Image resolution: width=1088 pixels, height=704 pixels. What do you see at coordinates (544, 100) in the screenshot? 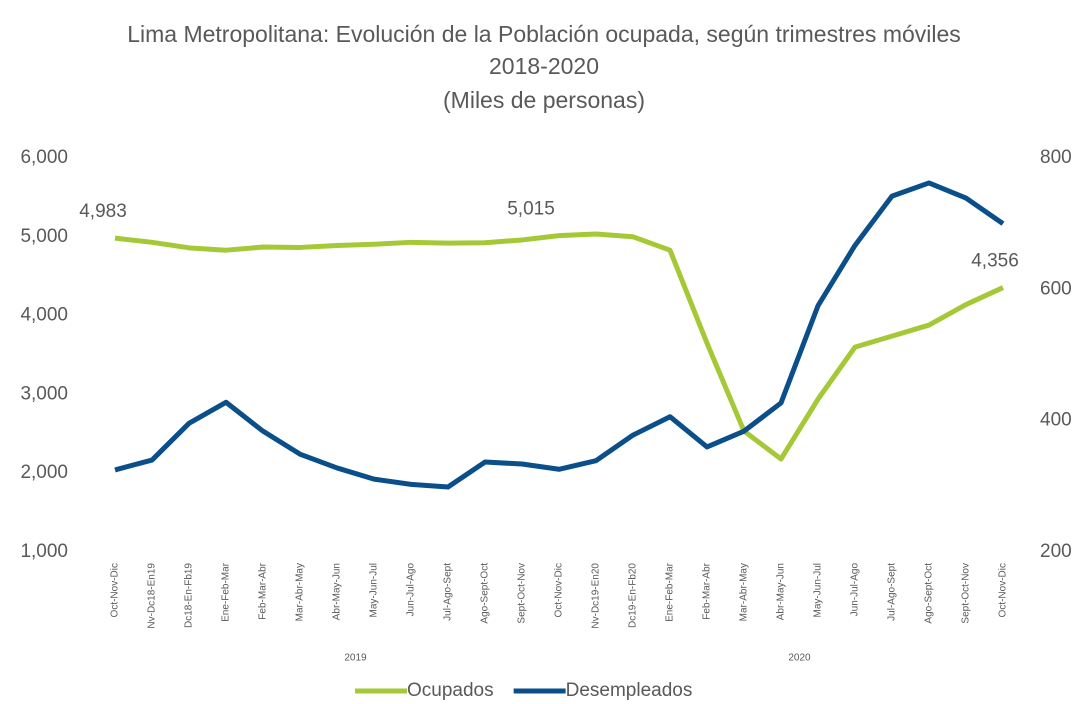
I see `chart-subtitle: (Miles de personas)` at bounding box center [544, 100].